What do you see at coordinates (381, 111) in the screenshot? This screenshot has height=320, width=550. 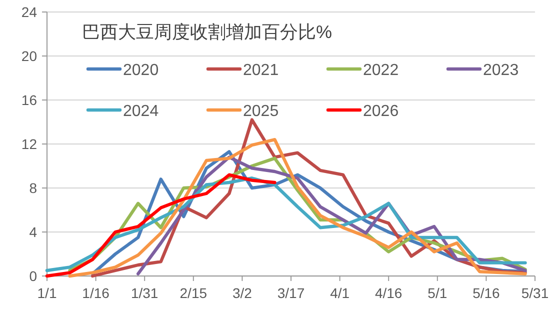 I see `legend-label: 2026` at bounding box center [381, 111].